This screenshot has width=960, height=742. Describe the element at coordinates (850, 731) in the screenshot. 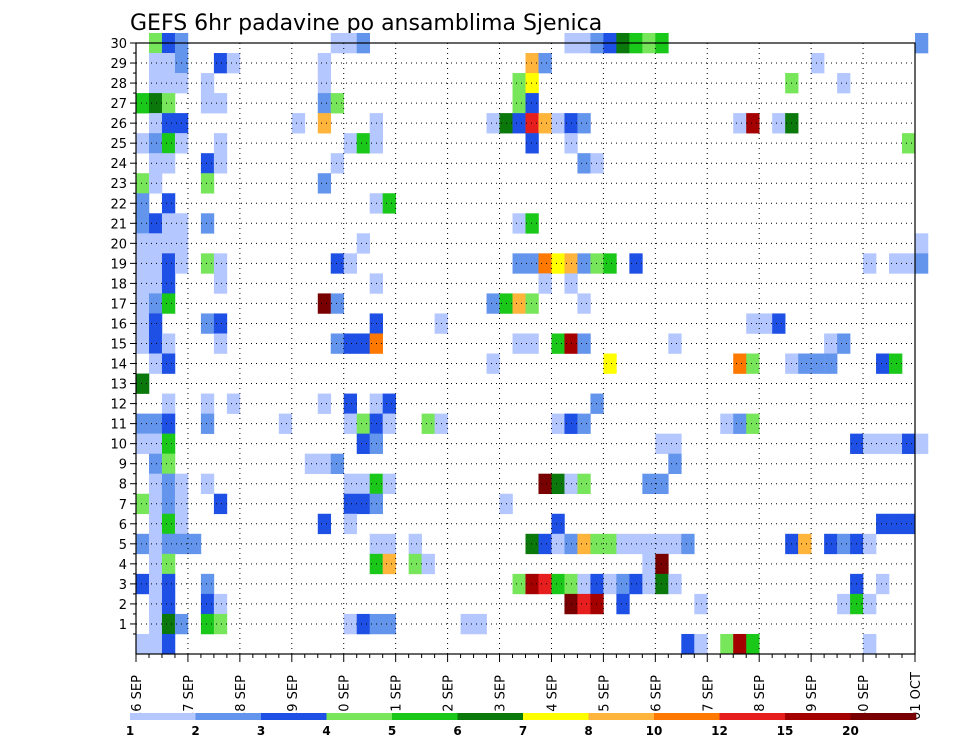

I see `colorbar-tick-label: 20` at that location.